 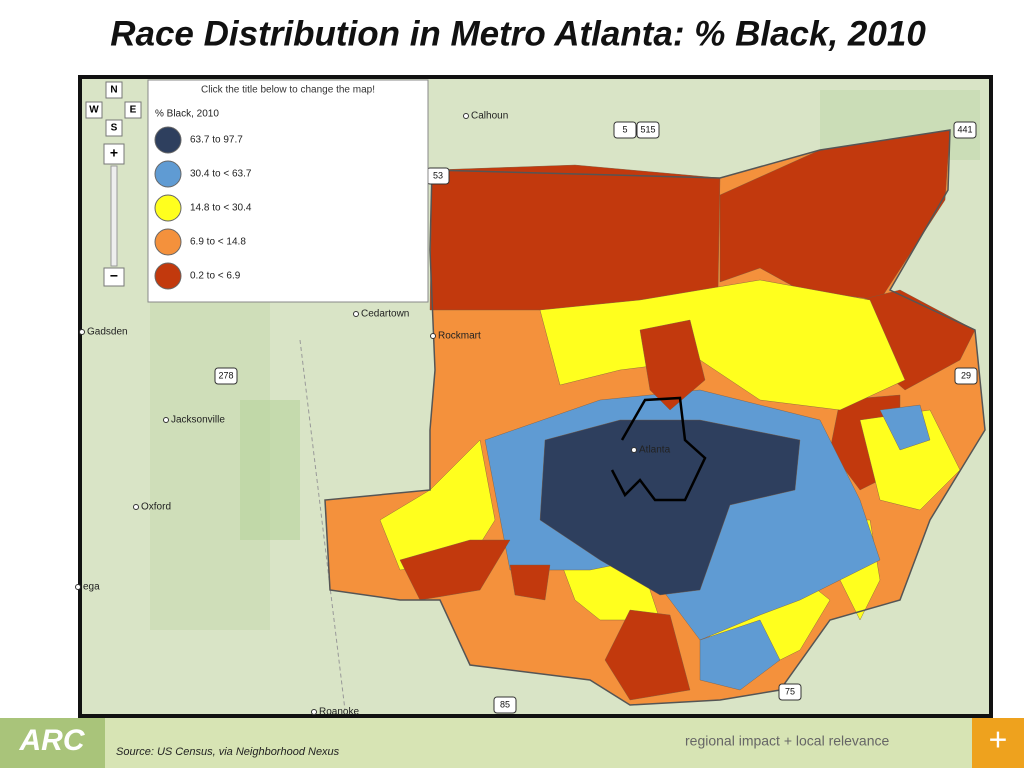 What do you see at coordinates (221, 174) in the screenshot?
I see `legend-label: 30.4 to < 63.7` at bounding box center [221, 174].